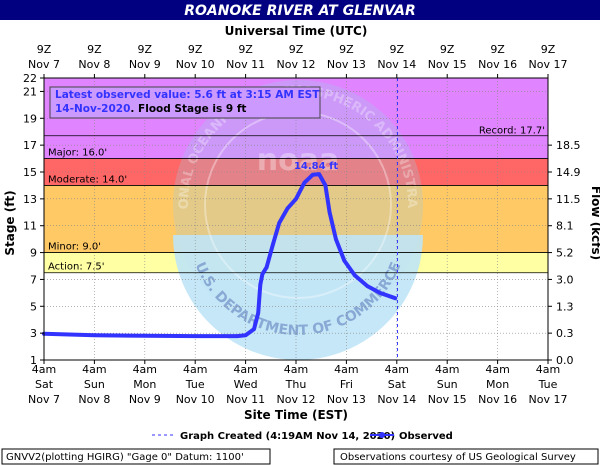 The image size is (600, 465). What do you see at coordinates (497, 49) in the screenshot?
I see `utc-tick-label-9-0: 9Z` at bounding box center [497, 49].